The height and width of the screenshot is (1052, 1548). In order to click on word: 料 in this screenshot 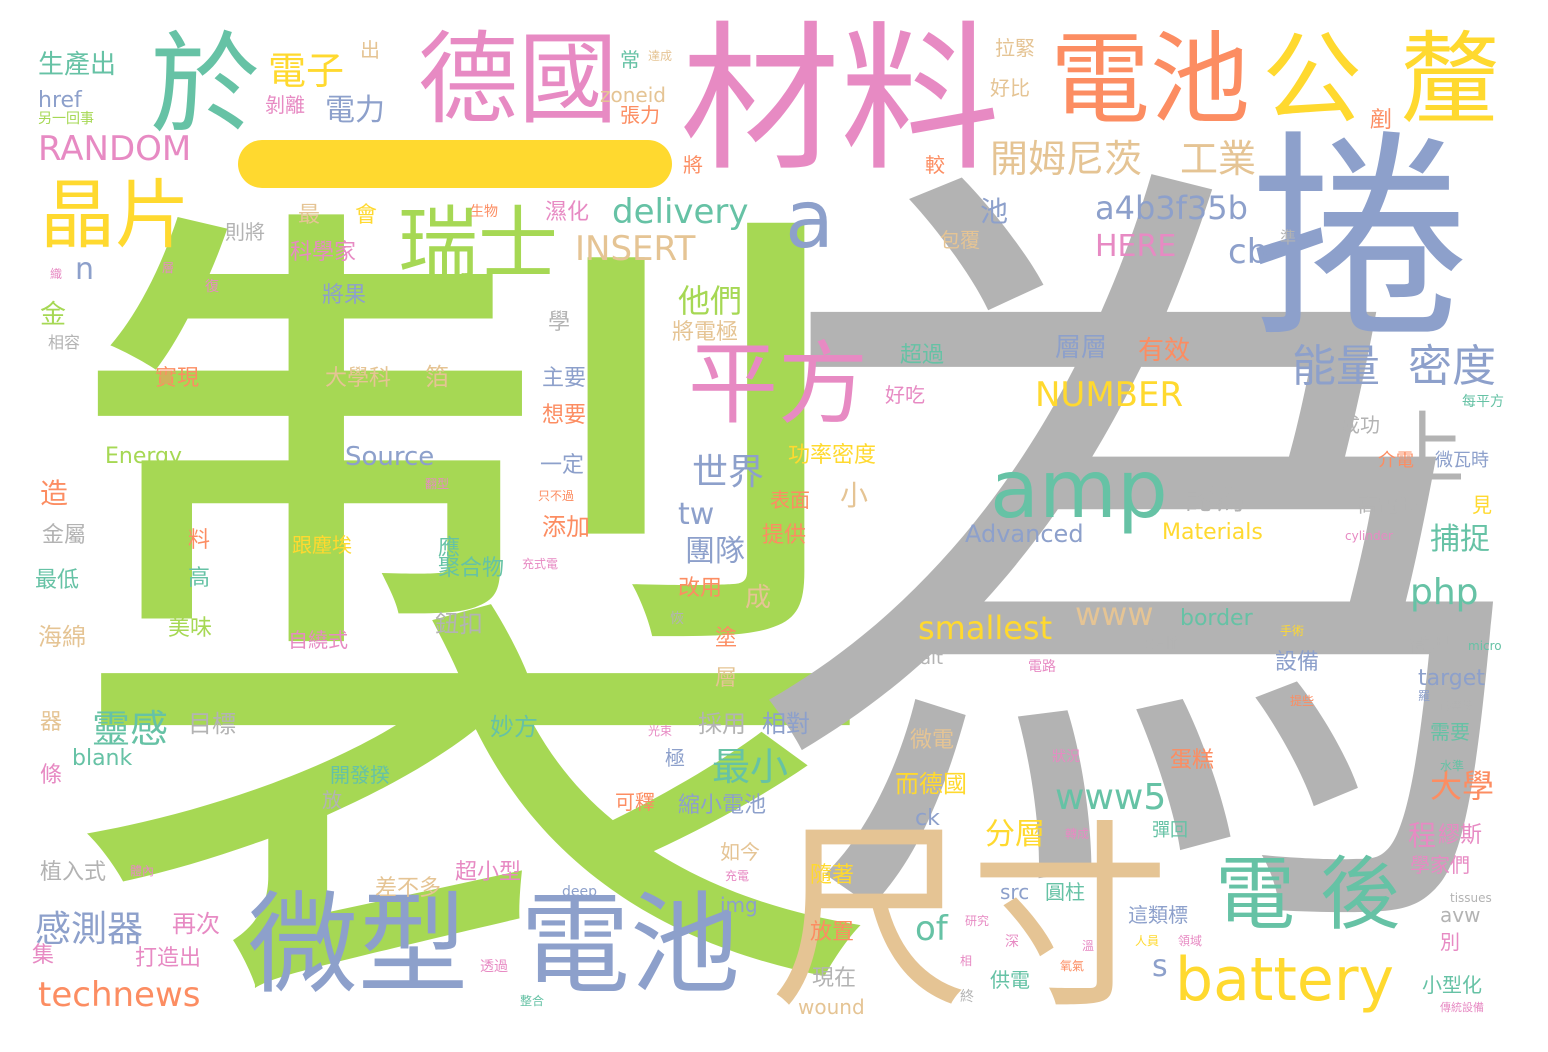, I will do `click(199, 540)`.